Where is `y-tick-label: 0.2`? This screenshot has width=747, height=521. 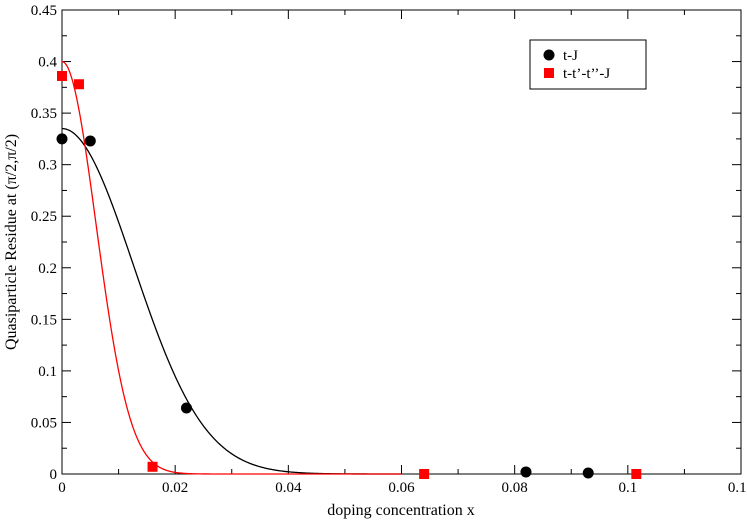 y-tick-label: 0.2 is located at coordinates (47, 269).